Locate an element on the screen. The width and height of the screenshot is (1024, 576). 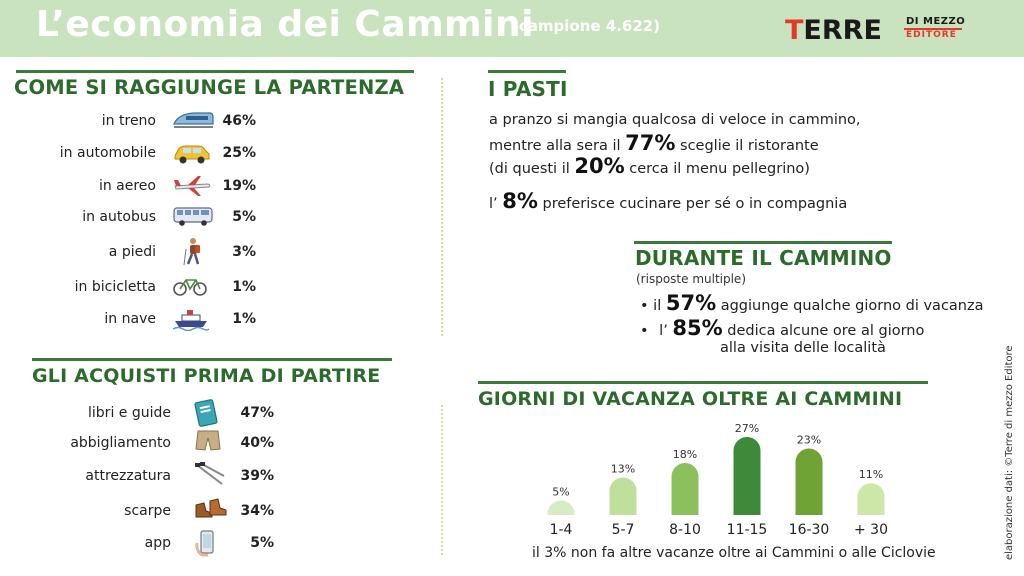
chart-title: GIORNI DI VACANZA OLTRE AI CAMMINI is located at coordinates (690, 399).